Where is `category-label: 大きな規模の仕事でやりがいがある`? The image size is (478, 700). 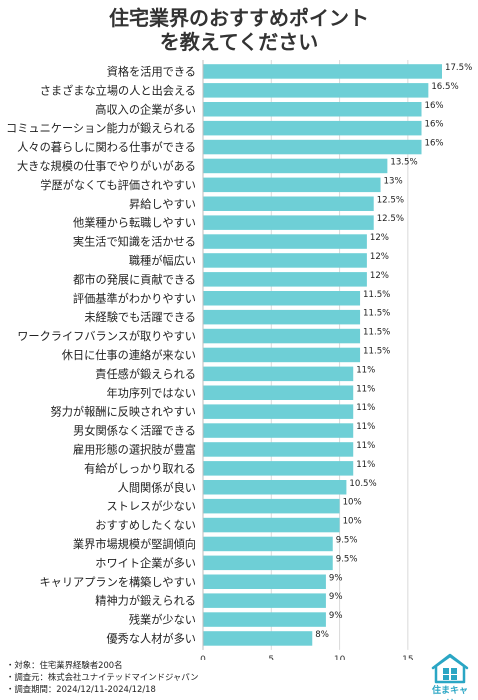 category-label: 大きな規模の仕事でやりがいがある is located at coordinates (106, 166).